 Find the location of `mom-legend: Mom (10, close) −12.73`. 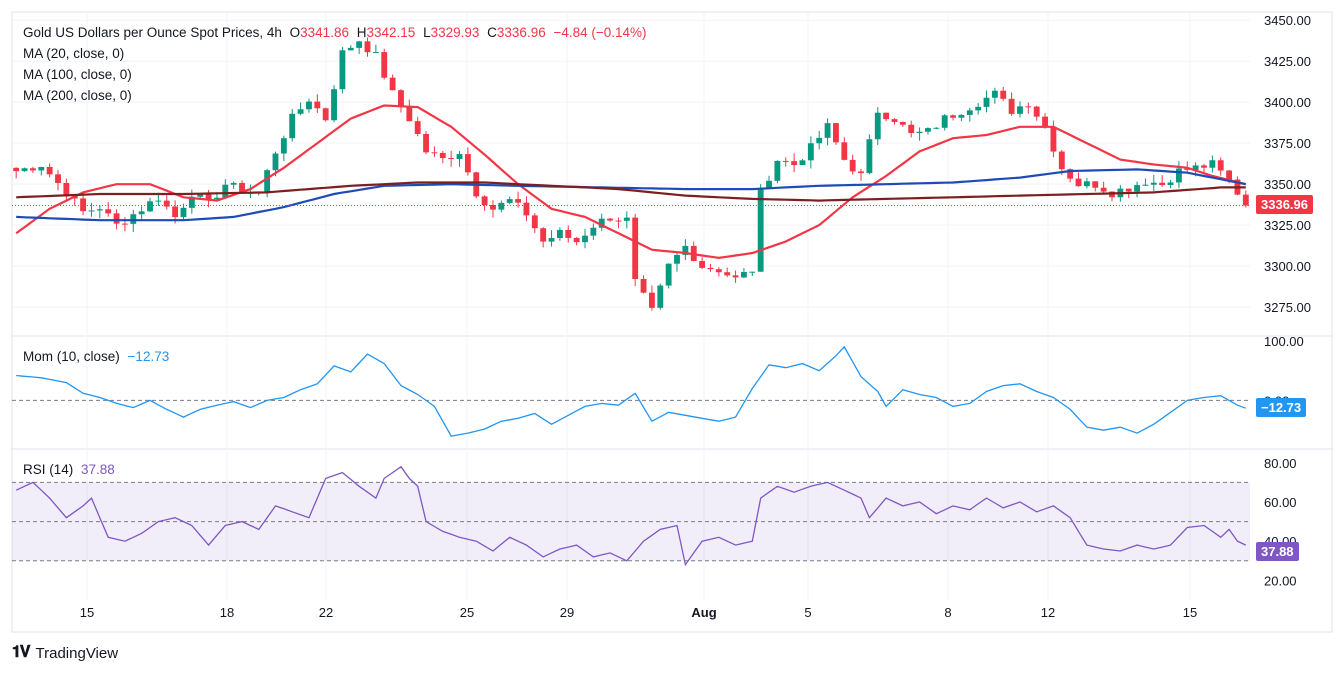

mom-legend: Mom (10, close) −12.73 is located at coordinates (98, 357).